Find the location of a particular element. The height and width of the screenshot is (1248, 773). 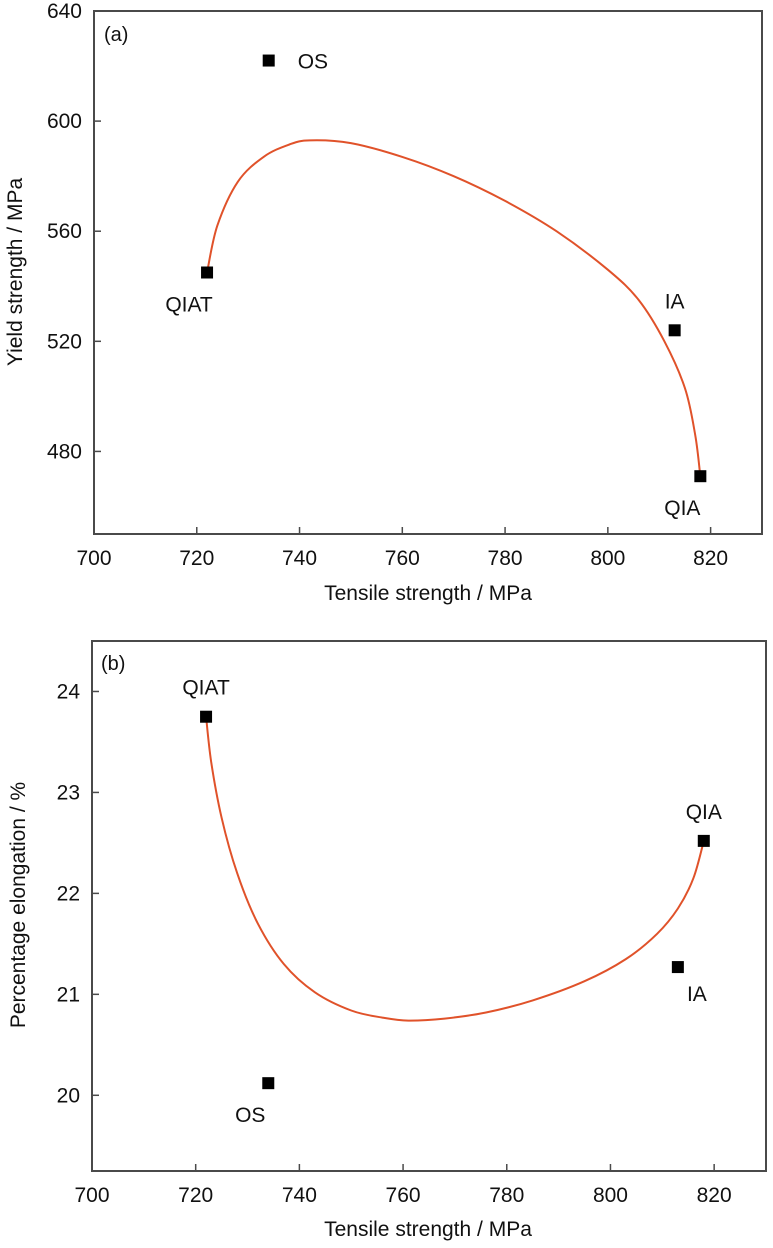

x-axis-label-a: Tensile strength / MPa is located at coordinates (428, 593).